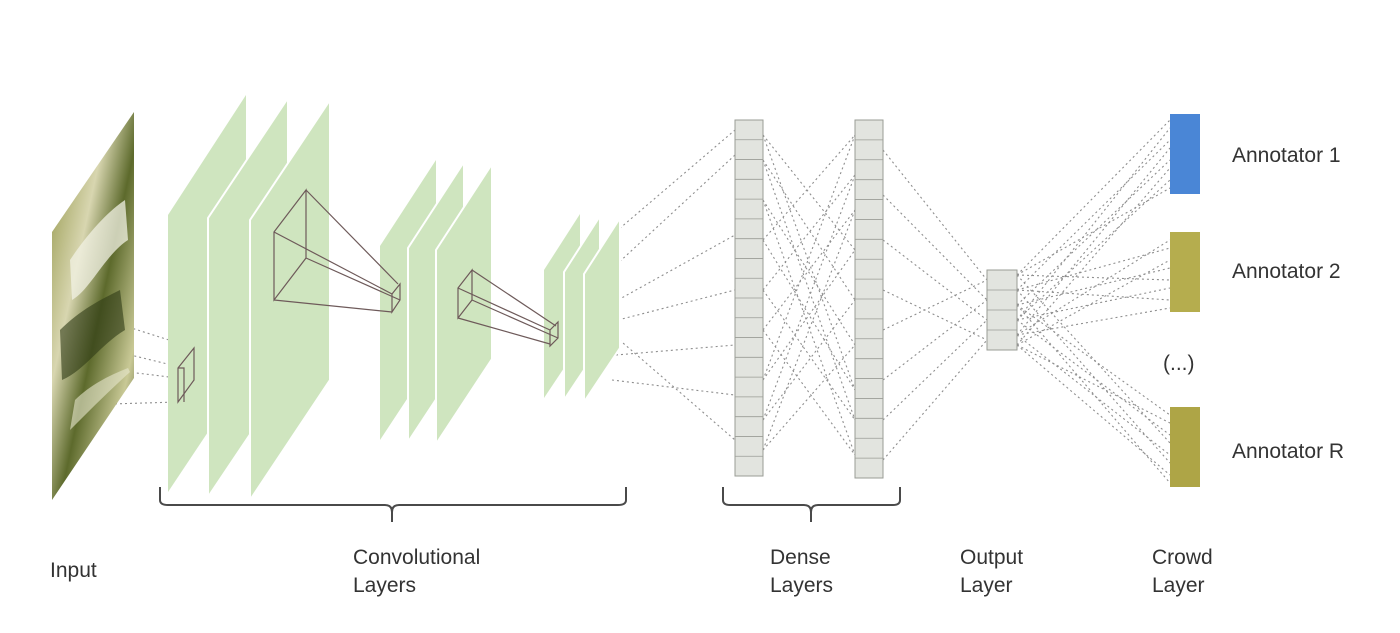  Describe the element at coordinates (1286, 271) in the screenshot. I see `annotator-2-label: Annotator 2` at that location.